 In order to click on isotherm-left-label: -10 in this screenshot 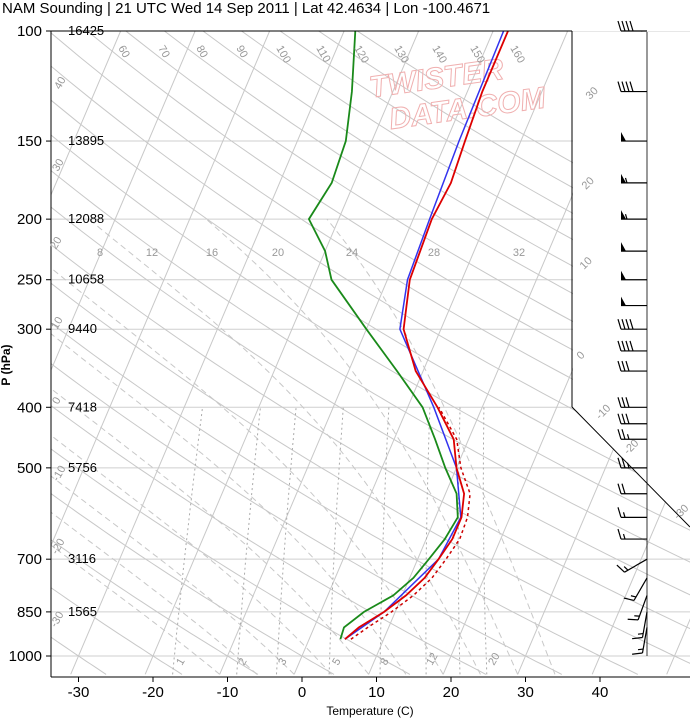, I will do `click(59, 474)`.